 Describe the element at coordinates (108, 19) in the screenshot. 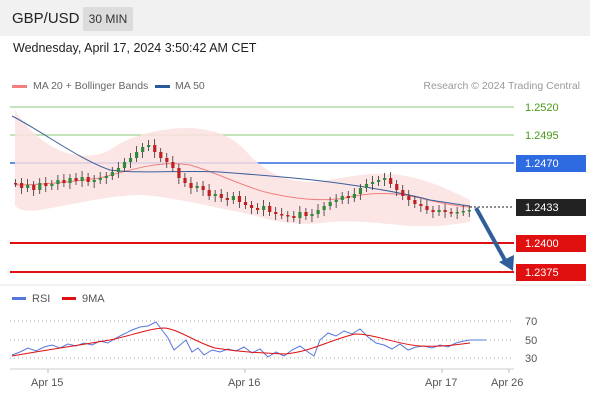

I see `timeframe-button: 30 MIN` at that location.